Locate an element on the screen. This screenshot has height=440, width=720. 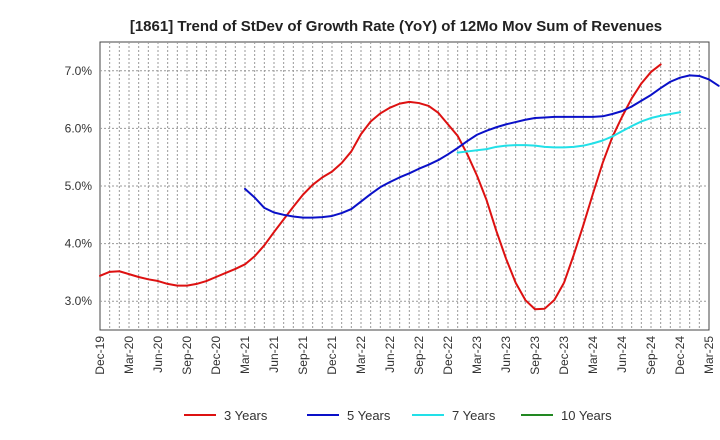
x-tick-label: Mar-22 is located at coordinates (361, 355).